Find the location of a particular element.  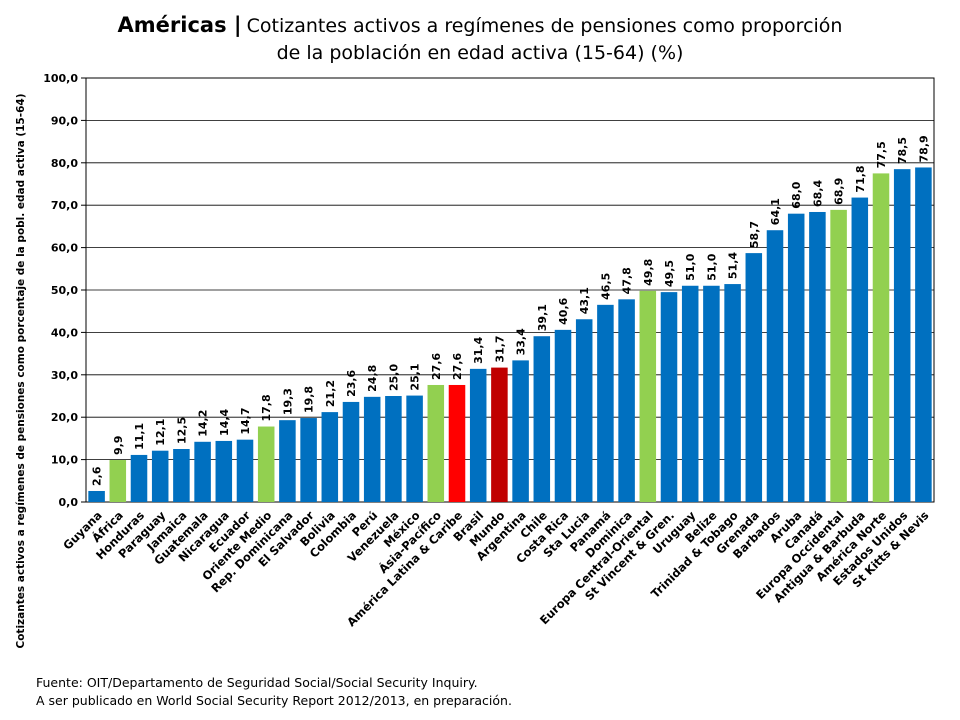

title-bold: Américas | is located at coordinates (179, 25).